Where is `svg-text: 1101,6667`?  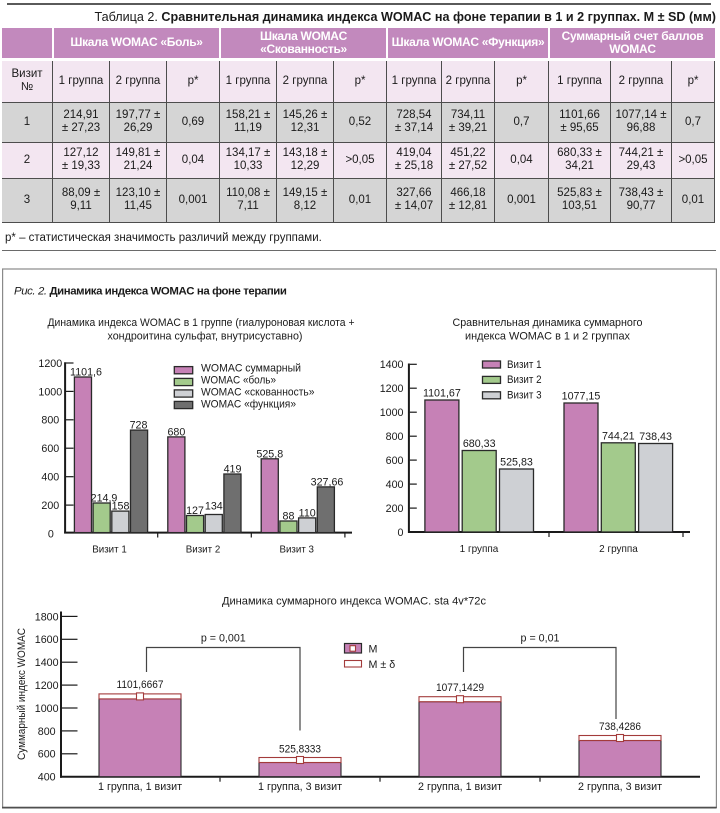
svg-text: 1101,6667 is located at coordinates (140, 685).